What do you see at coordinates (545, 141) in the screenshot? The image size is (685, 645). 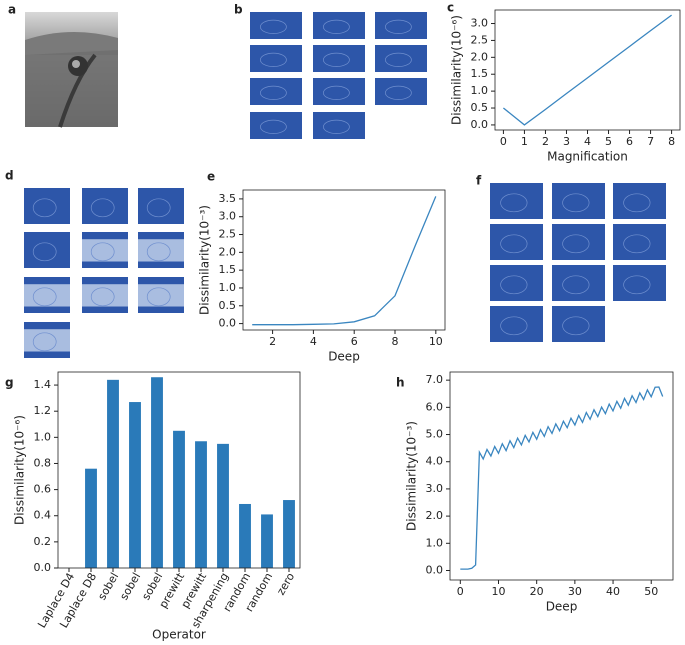 I see `x-tick-label: 2` at bounding box center [545, 141].